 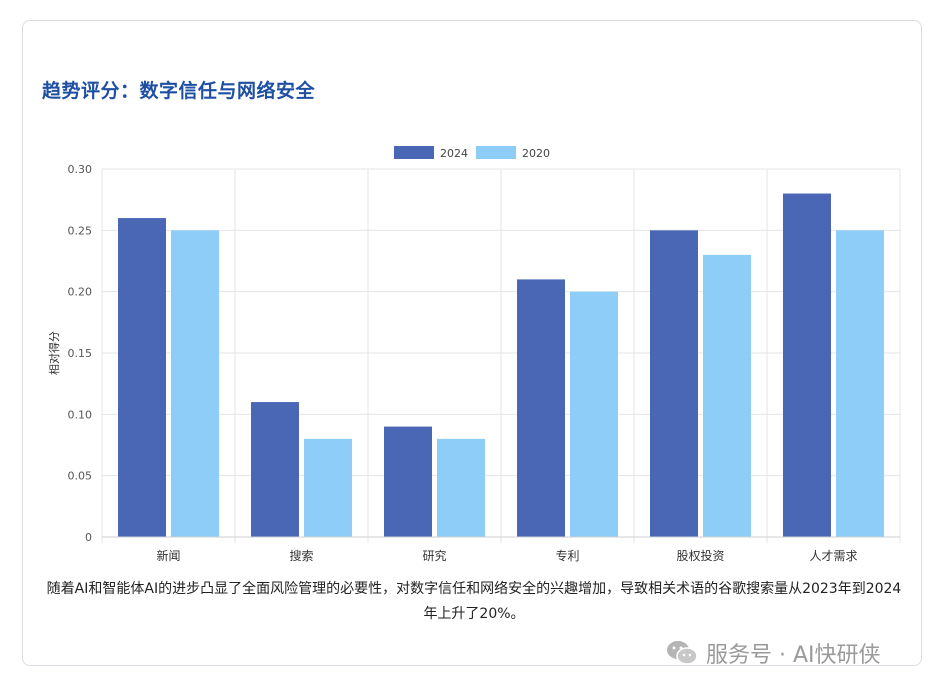 I want to click on x-tick-label: 搜索, so click(x=301, y=555).